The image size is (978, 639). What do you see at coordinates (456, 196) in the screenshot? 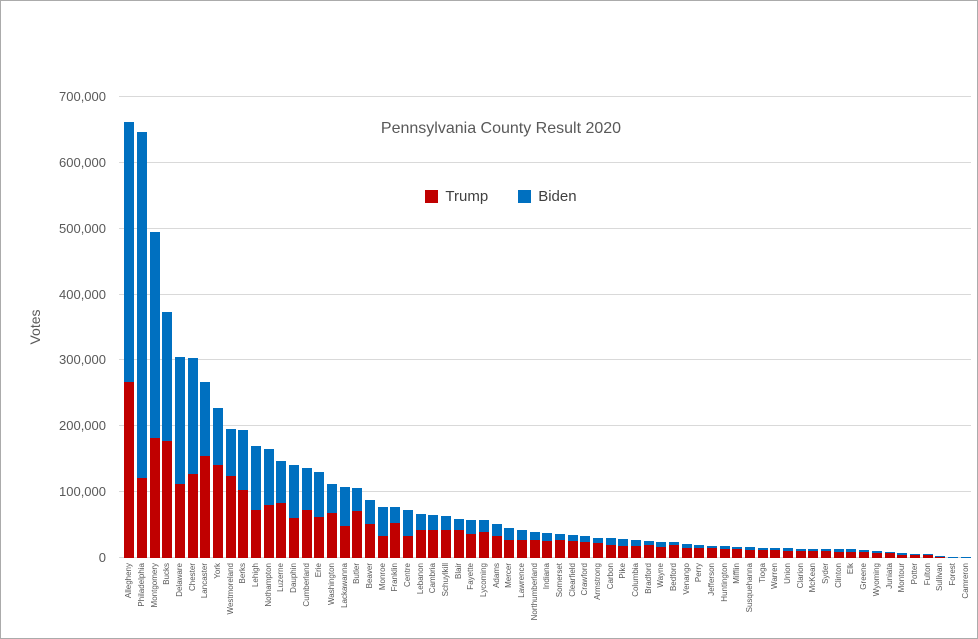
I see `legend-item-trump: Trump` at bounding box center [456, 196].